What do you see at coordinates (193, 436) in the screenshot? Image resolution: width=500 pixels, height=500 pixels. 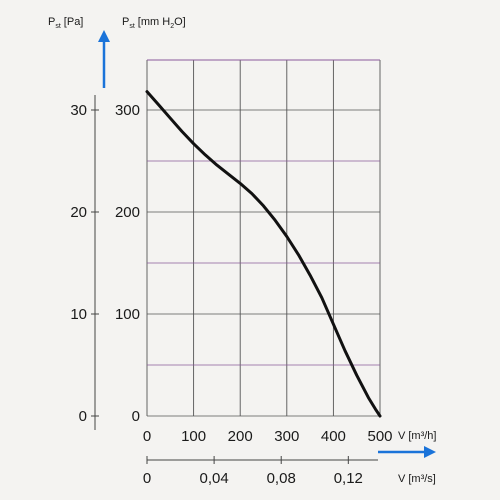 I see `x-tick-m3h-label: 100` at bounding box center [193, 436].